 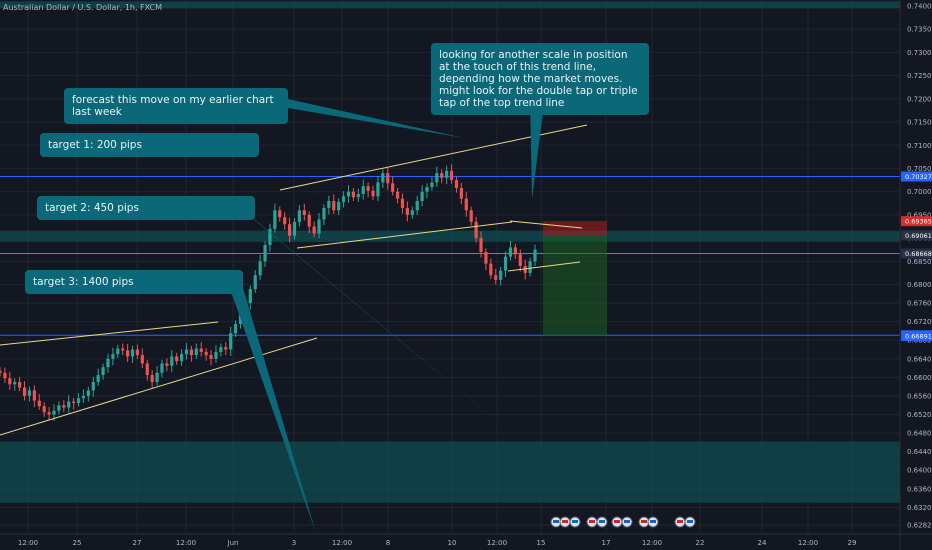 I want to click on price-tag-label: 0.69365, so click(x=918, y=222).